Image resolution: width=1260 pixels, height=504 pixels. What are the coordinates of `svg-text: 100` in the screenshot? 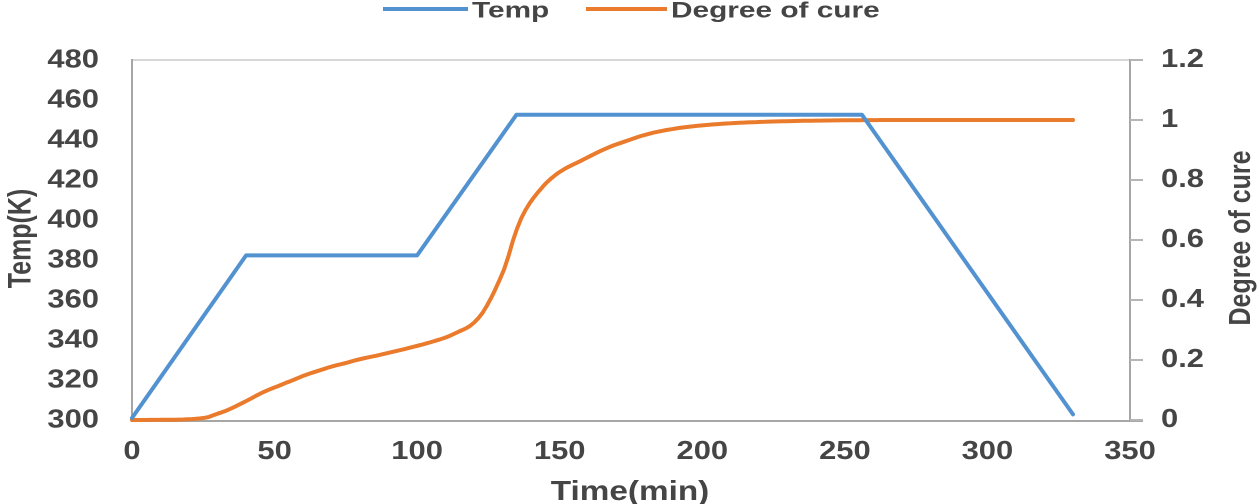 It's located at (417, 450).